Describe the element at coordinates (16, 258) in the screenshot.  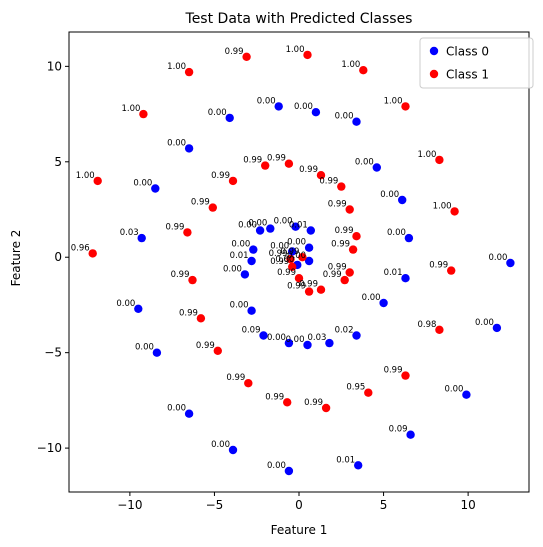
I see `y-axis-label: Feature 2` at that location.